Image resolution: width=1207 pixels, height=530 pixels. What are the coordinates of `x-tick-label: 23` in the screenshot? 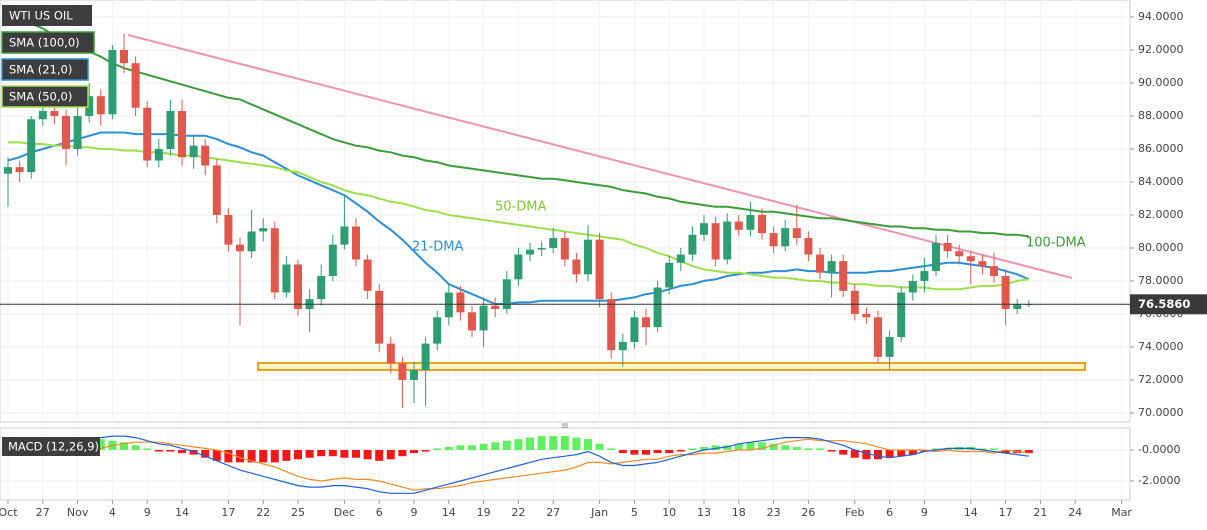 It's located at (774, 512).